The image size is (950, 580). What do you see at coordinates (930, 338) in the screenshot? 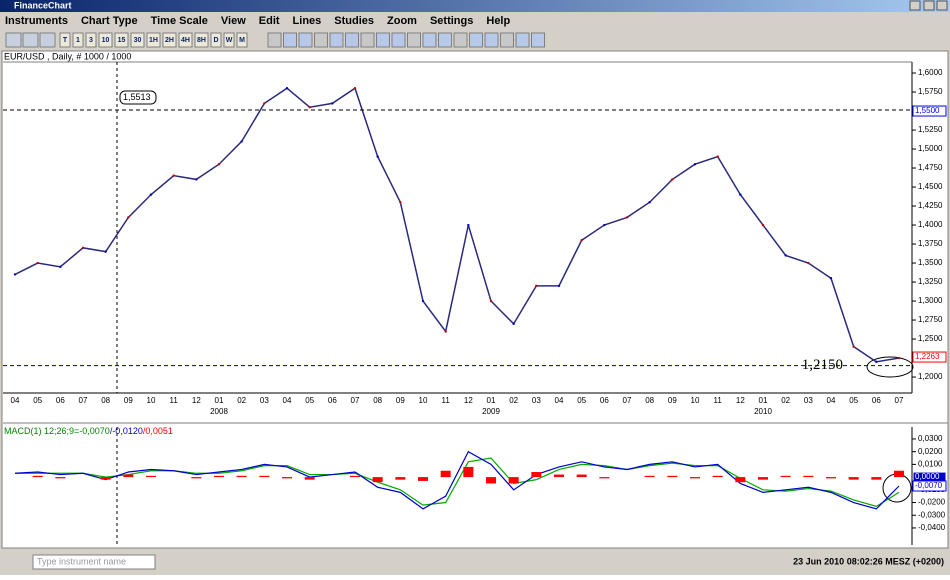
I see `y-tick-label: 1,2500` at bounding box center [930, 338].